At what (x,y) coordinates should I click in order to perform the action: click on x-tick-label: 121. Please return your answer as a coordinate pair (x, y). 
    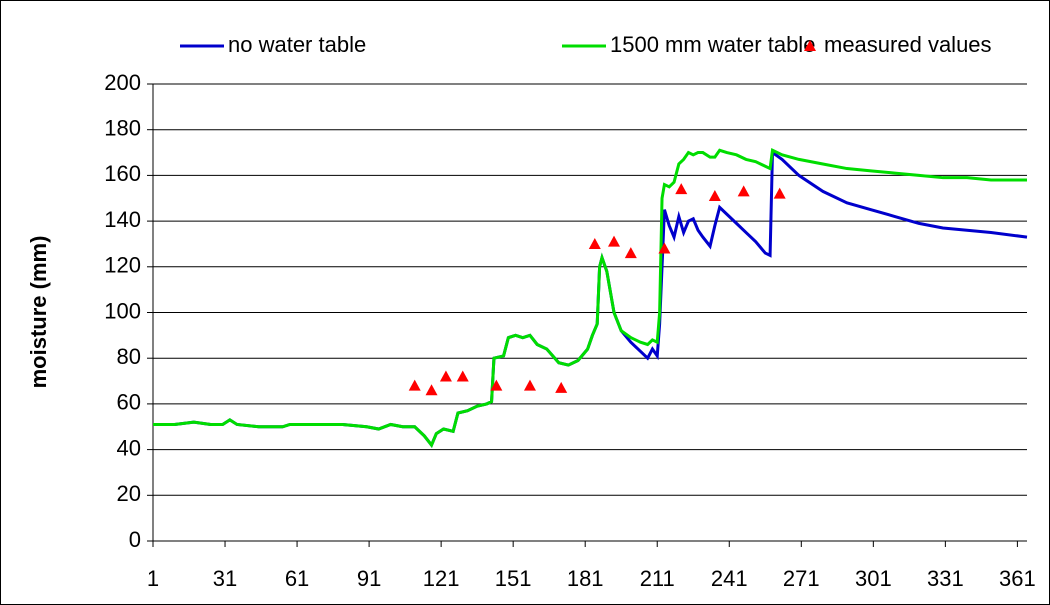
    Looking at the image, I should click on (441, 578).